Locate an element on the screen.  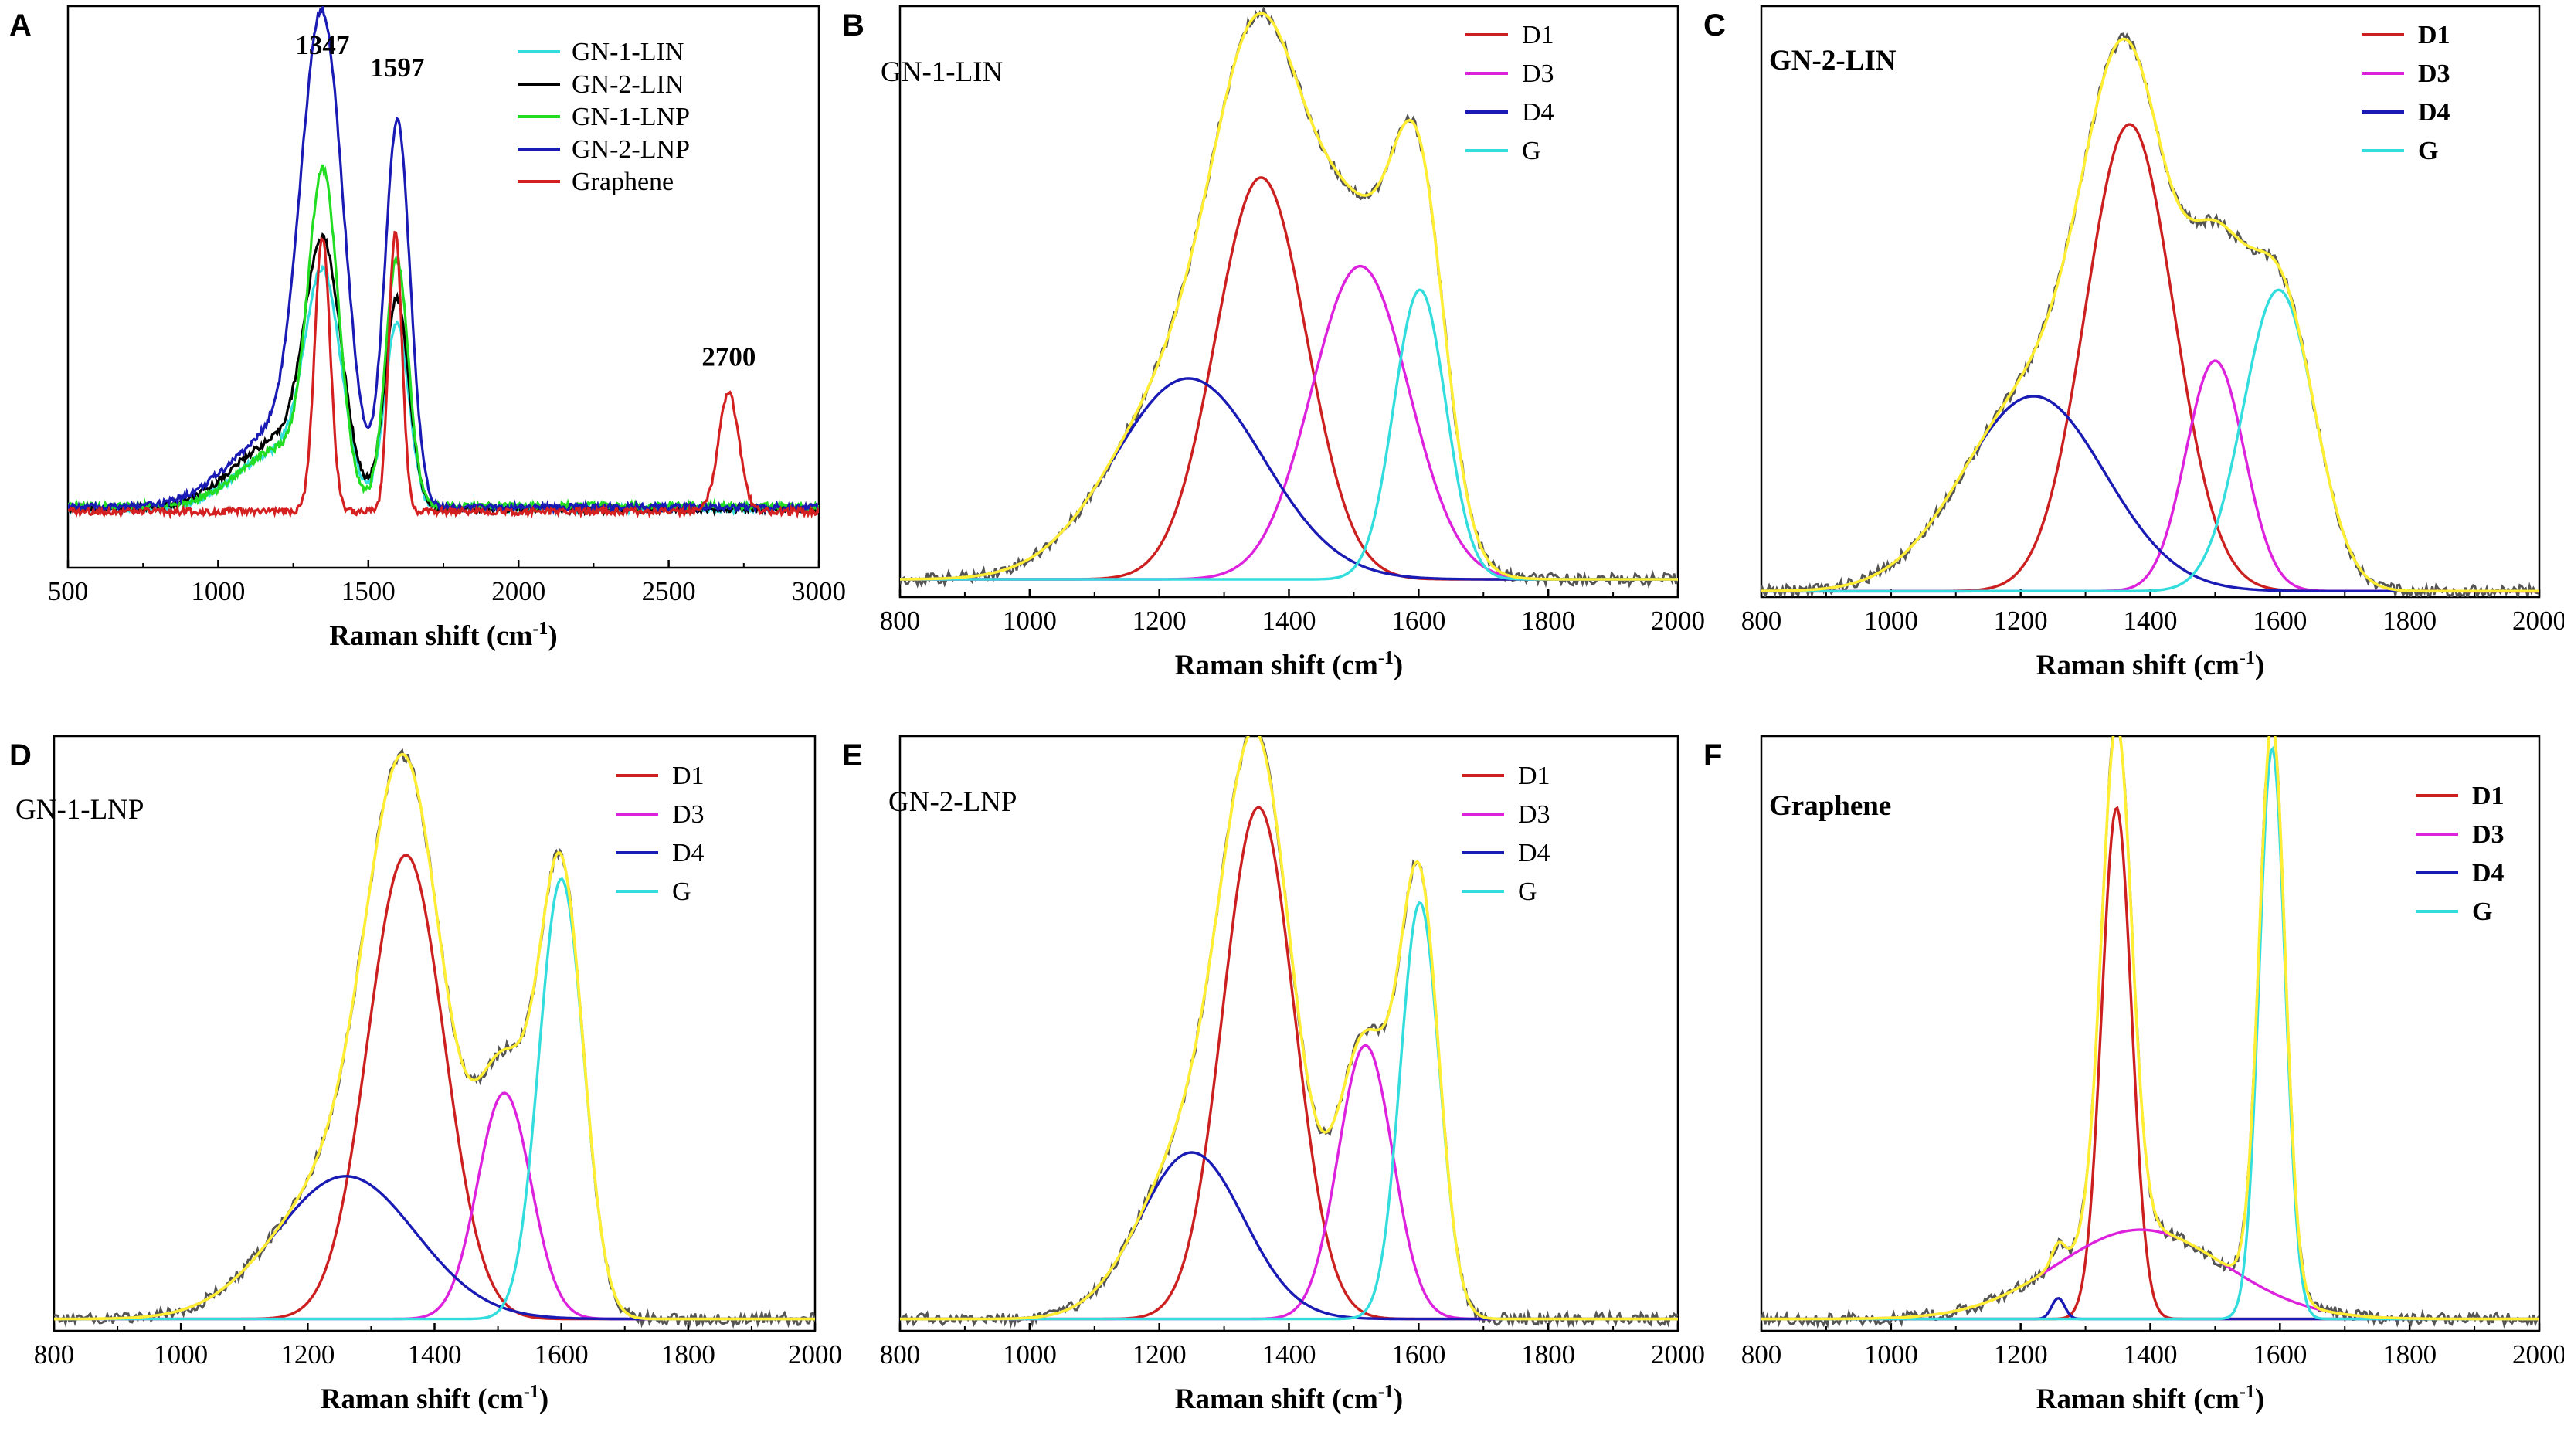
panel-letter: A is located at coordinates (20, 25).